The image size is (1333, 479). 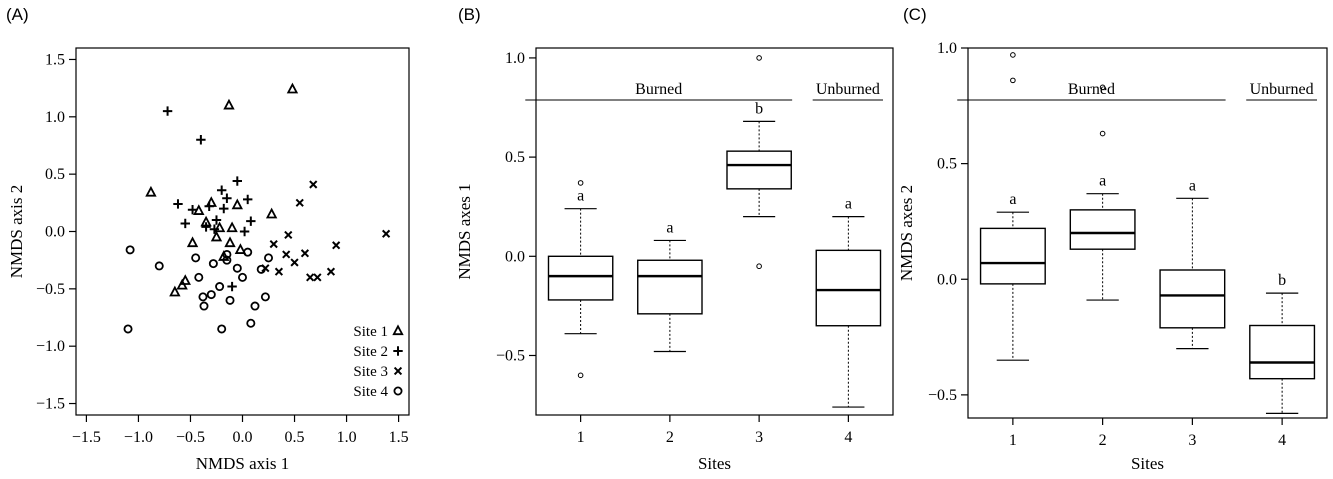 I want to click on x-tick-label: 0.0, so click(x=243, y=437).